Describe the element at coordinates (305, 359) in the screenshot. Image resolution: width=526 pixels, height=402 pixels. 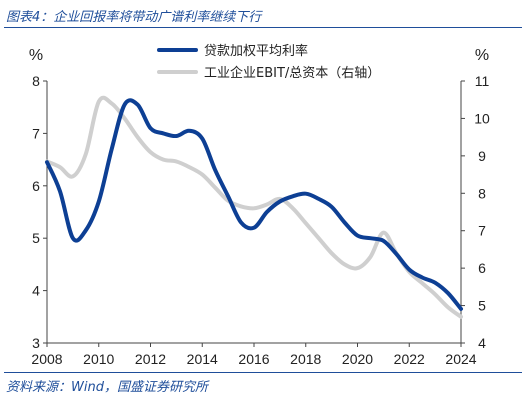
I see `x-tick-label: 2018` at that location.